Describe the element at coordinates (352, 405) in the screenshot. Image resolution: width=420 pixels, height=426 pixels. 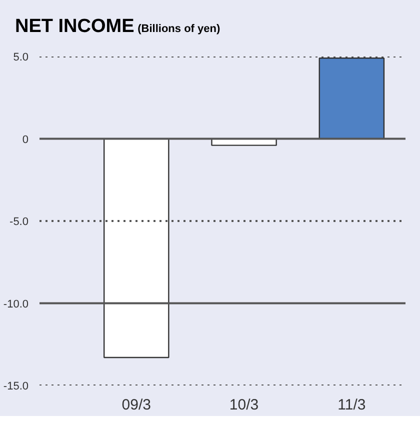
I see `x-tick-label: 11/3` at that location.